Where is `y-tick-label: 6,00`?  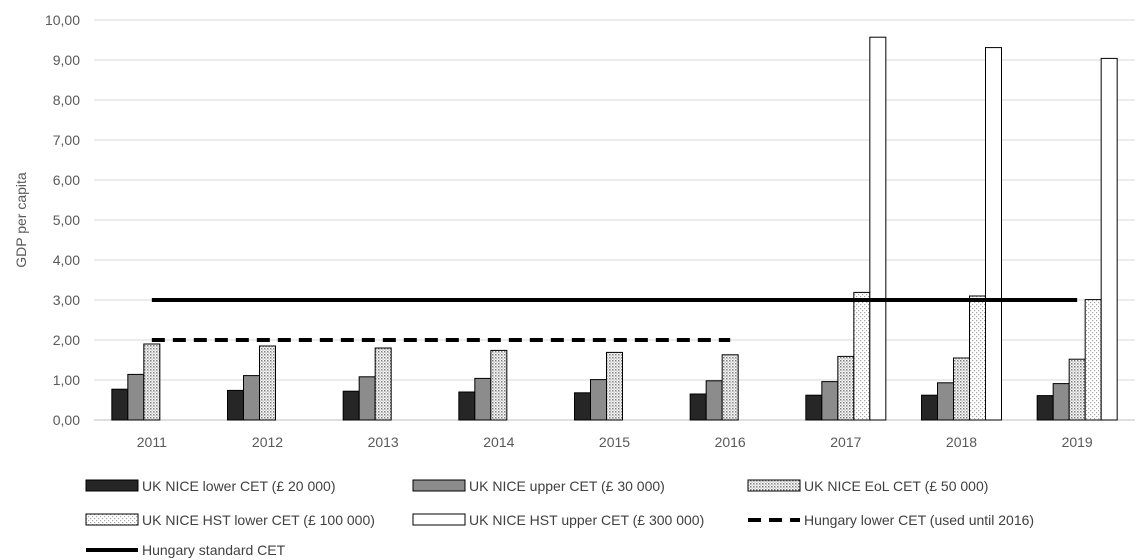 y-tick-label: 6,00 is located at coordinates (66, 180).